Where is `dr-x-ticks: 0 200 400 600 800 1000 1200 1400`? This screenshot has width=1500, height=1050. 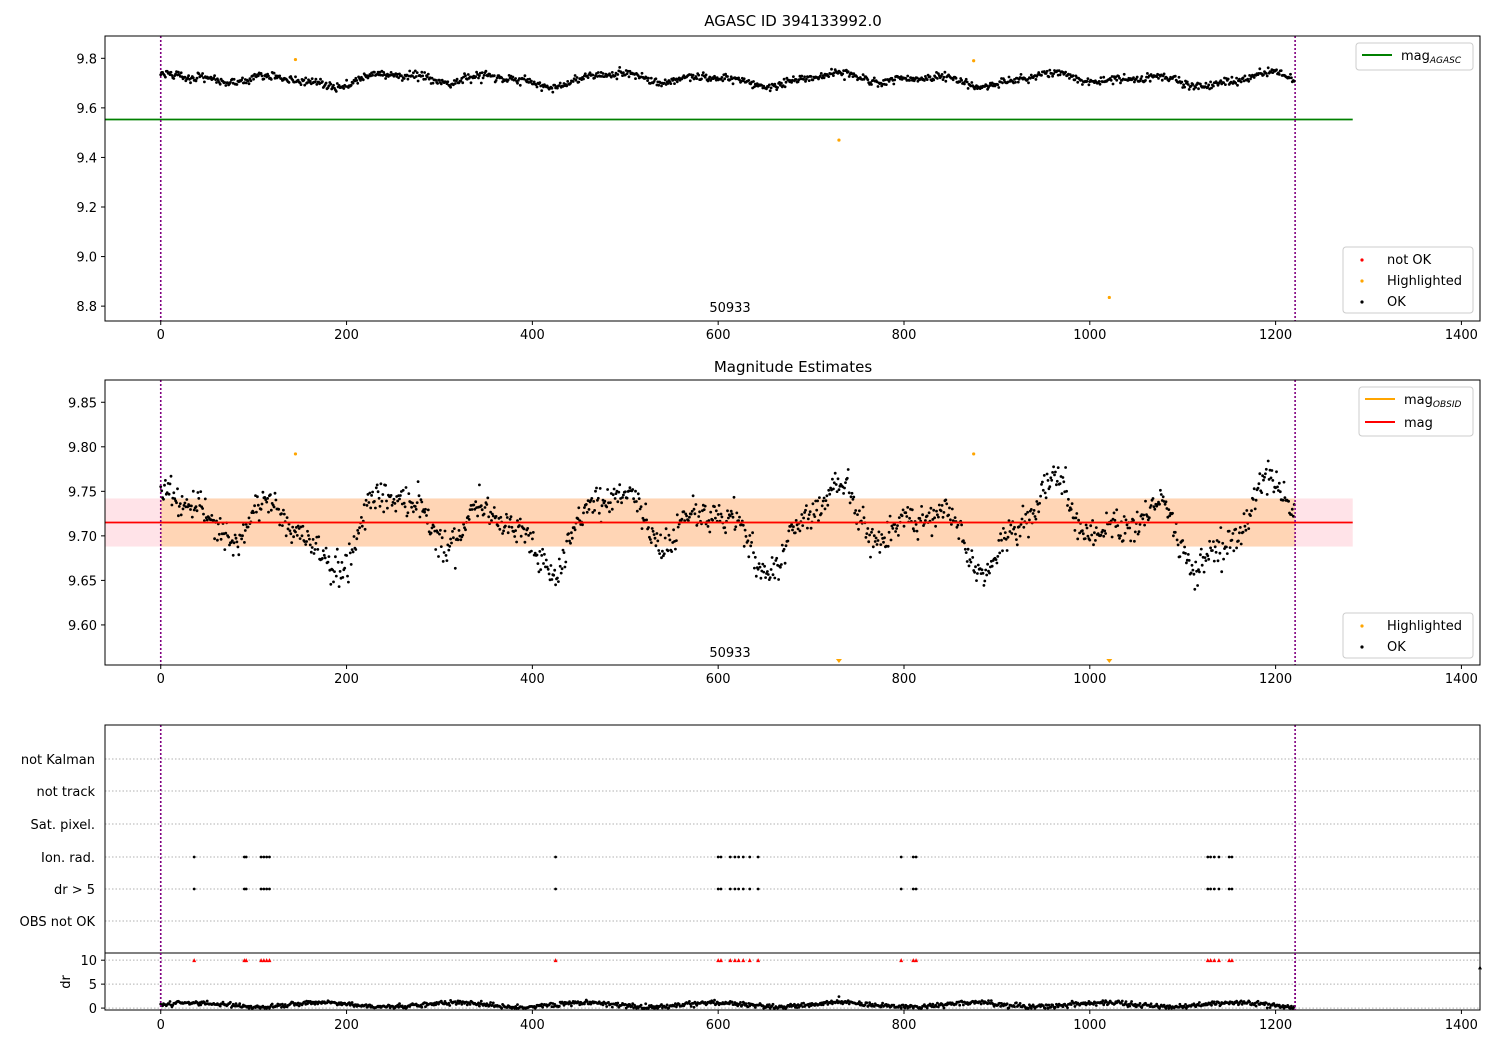
dr-x-ticks: 0 200 400 600 800 1000 1200 1400 is located at coordinates (817, 993).